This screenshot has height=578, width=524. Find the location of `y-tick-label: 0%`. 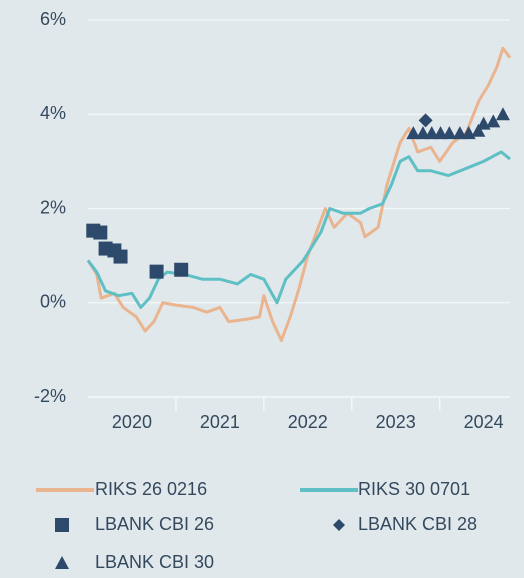

y-tick-label: 0% is located at coordinates (53, 302).